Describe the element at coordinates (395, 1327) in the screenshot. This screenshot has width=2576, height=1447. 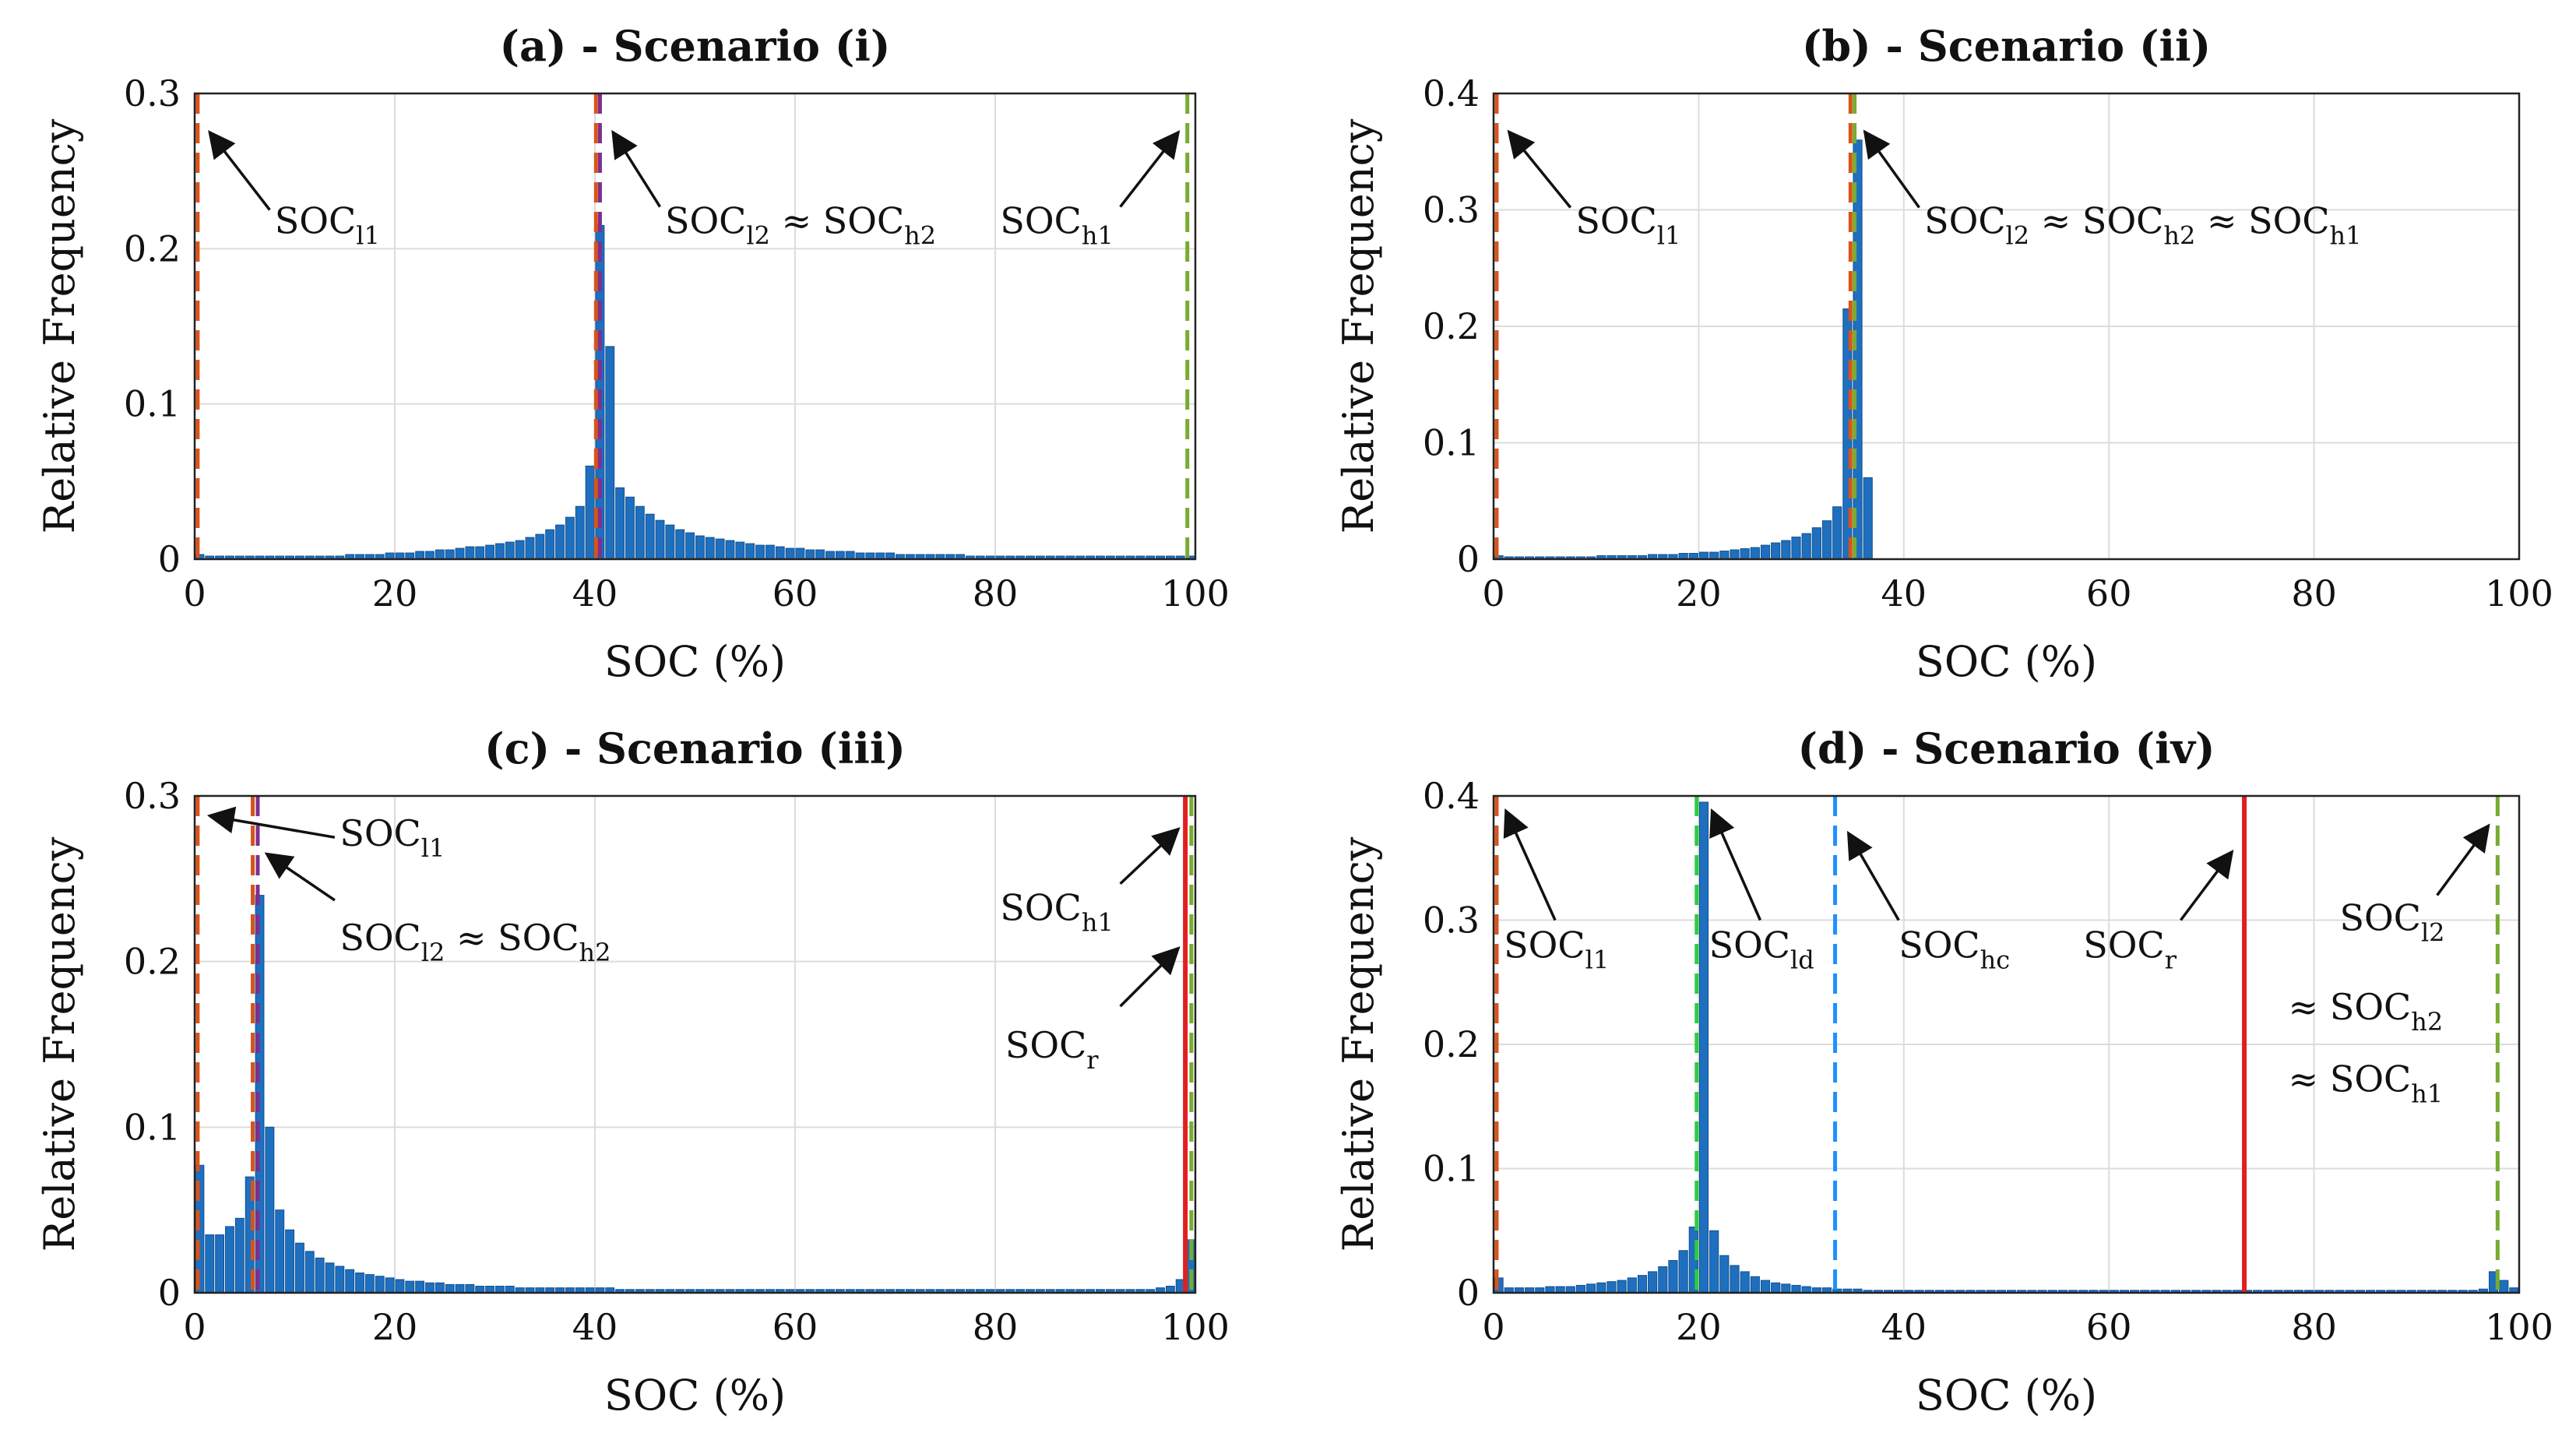
I see `x-tick-label: 20` at that location.